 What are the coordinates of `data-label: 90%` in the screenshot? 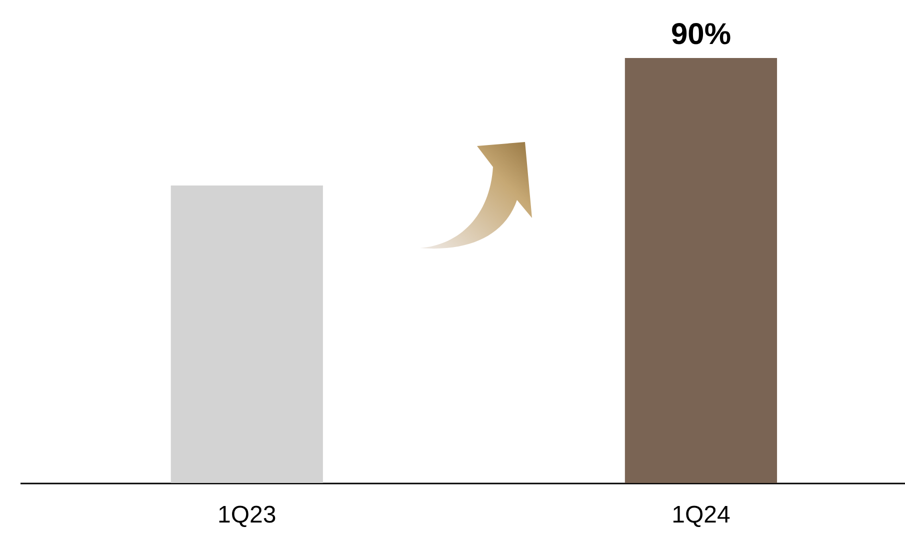 It's located at (700, 34).